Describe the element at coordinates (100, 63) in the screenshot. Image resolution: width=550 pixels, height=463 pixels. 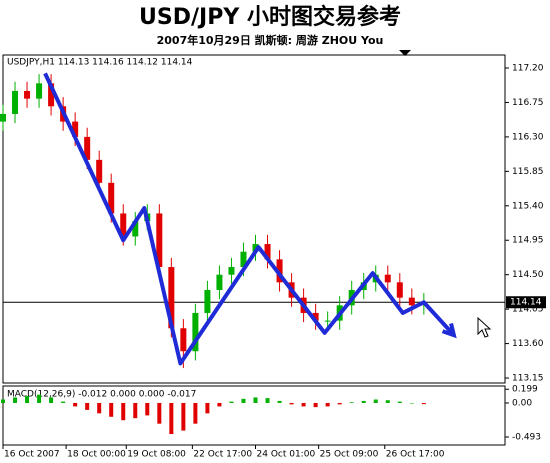
I see `symbol-info: USDJPY,H1 114.13 114.16 114.12 114.14` at that location.